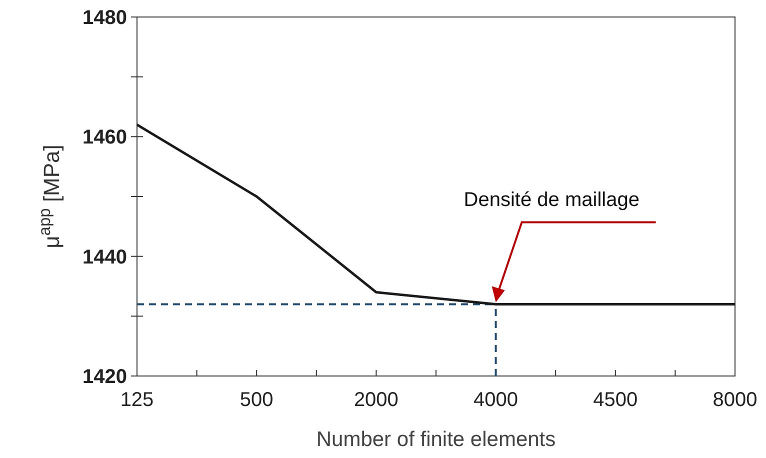 Image resolution: width=766 pixels, height=458 pixels. Describe the element at coordinates (735, 400) in the screenshot. I see `x-tick-label: 8000` at that location.